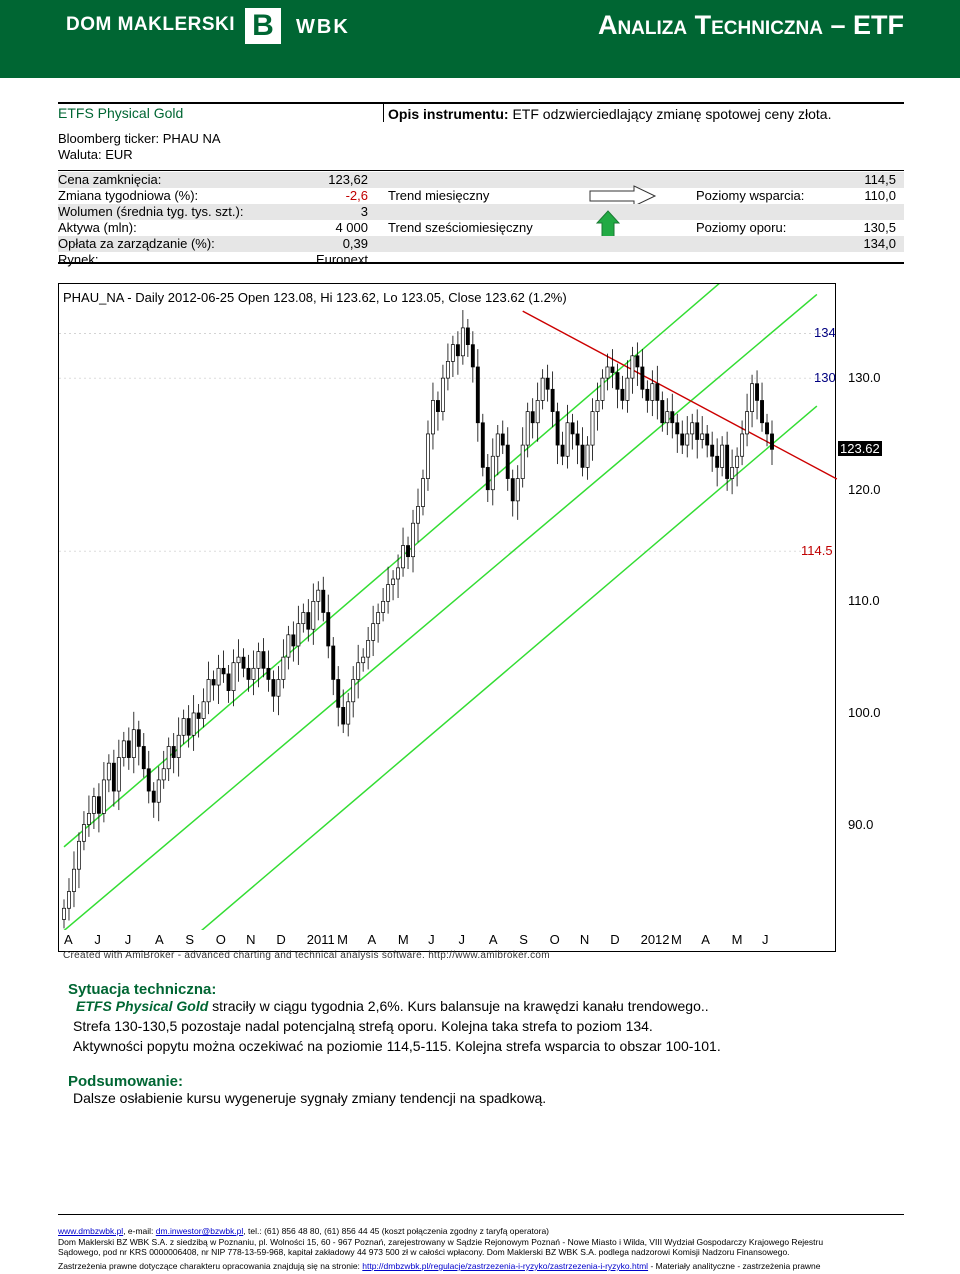 The width and height of the screenshot is (960, 1274). What do you see at coordinates (383, 112) in the screenshot?
I see `desc-divider` at bounding box center [383, 112].